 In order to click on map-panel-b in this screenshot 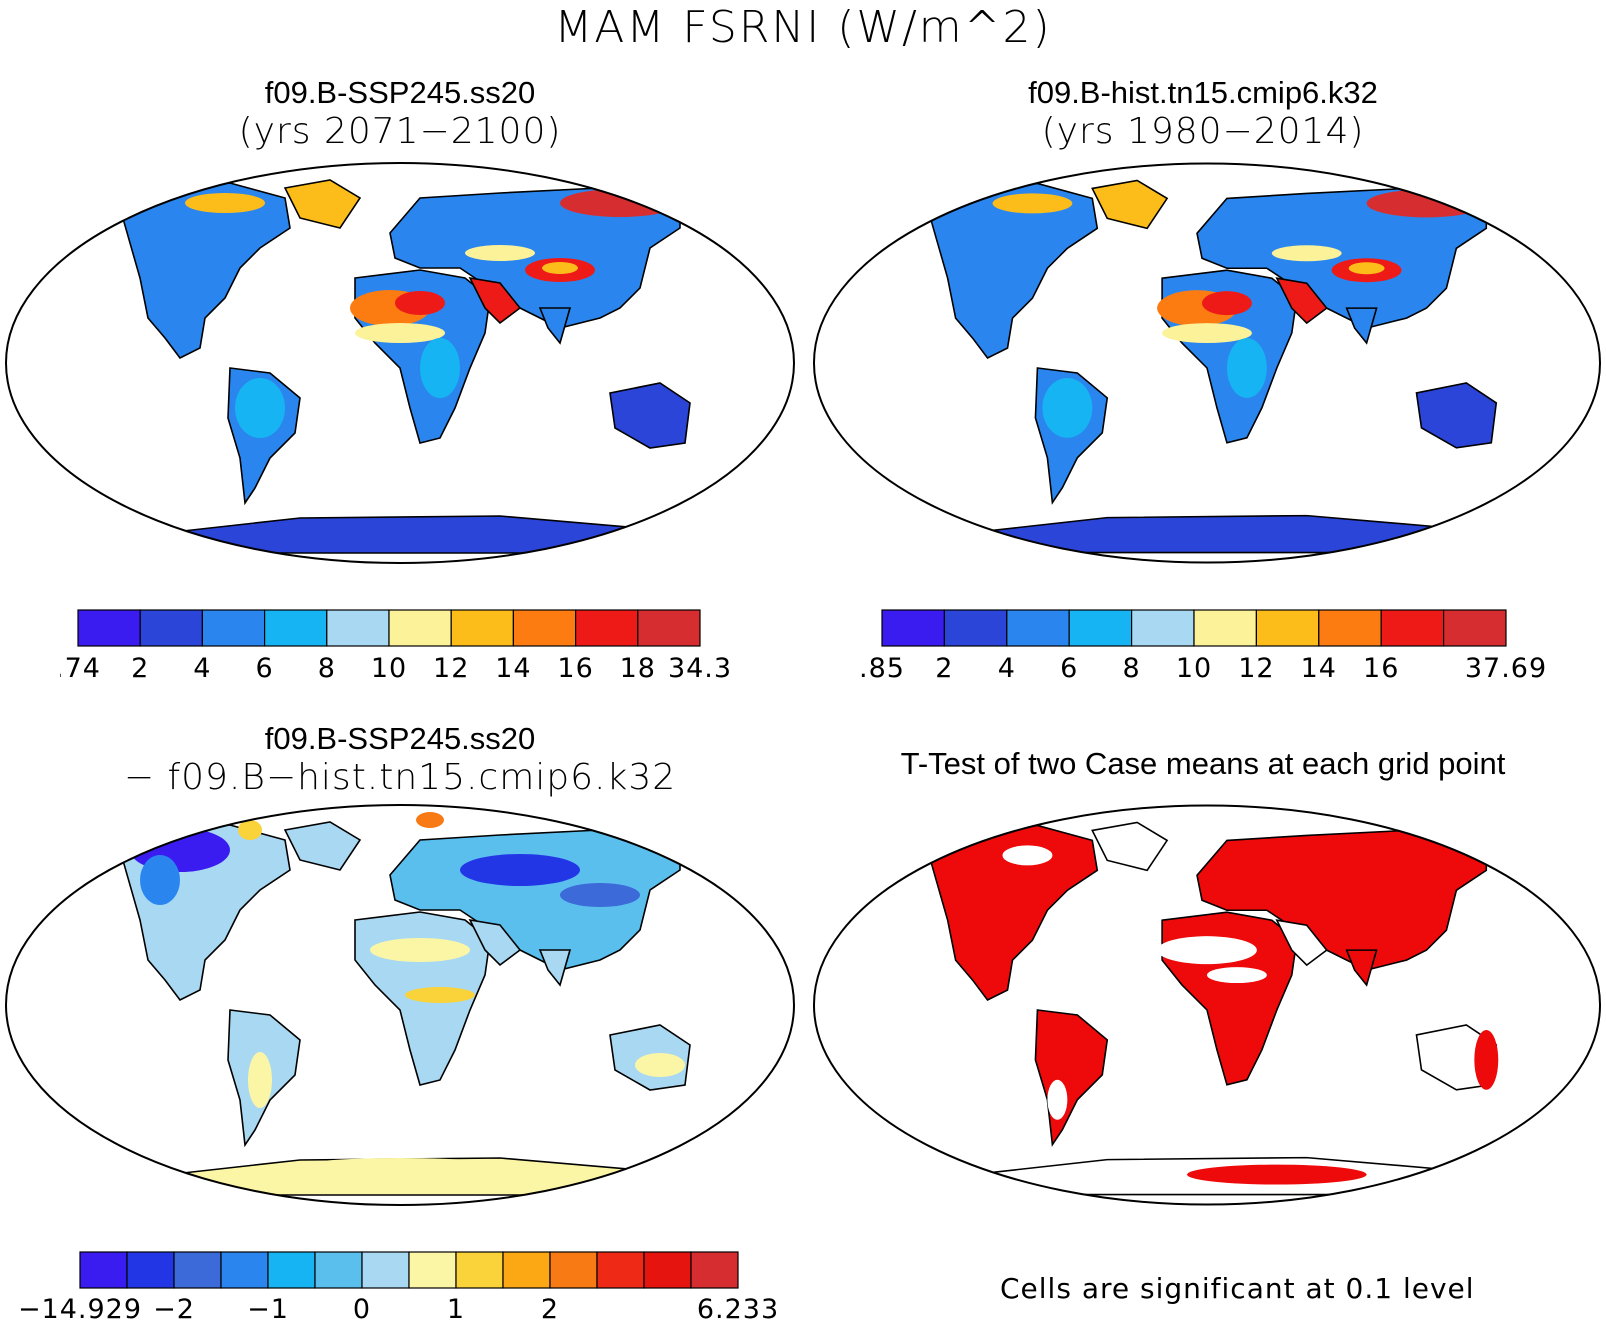, I will do `click(1207, 363)`.